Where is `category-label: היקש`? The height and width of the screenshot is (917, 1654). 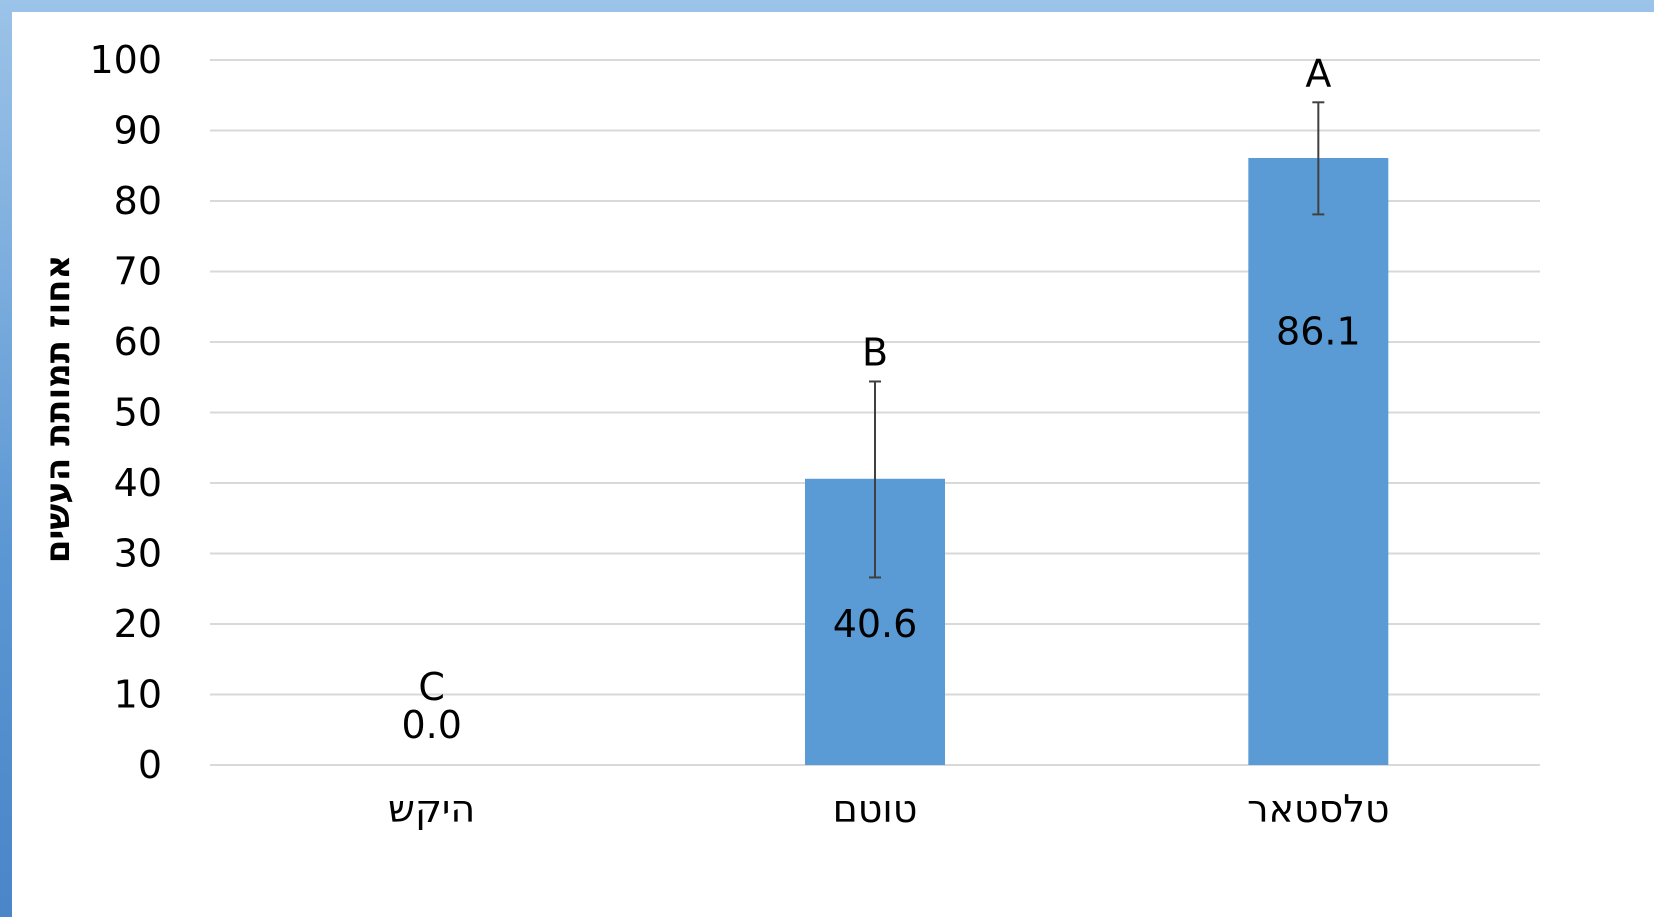 category-label: היקש is located at coordinates (431, 809).